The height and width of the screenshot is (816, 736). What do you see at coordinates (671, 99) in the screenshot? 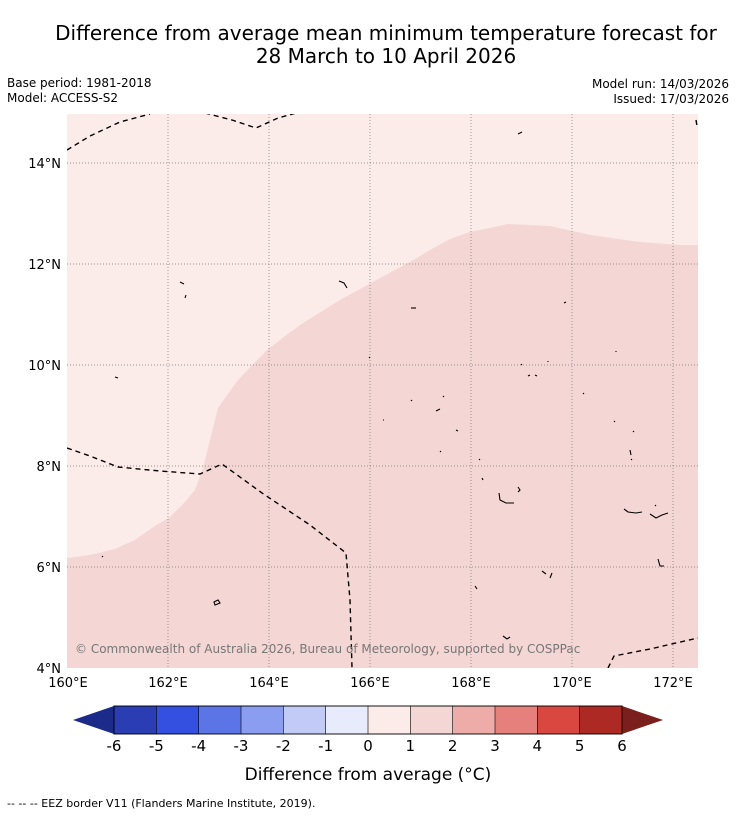
I see `issued-text: Issued: 17/03/2026` at bounding box center [671, 99].